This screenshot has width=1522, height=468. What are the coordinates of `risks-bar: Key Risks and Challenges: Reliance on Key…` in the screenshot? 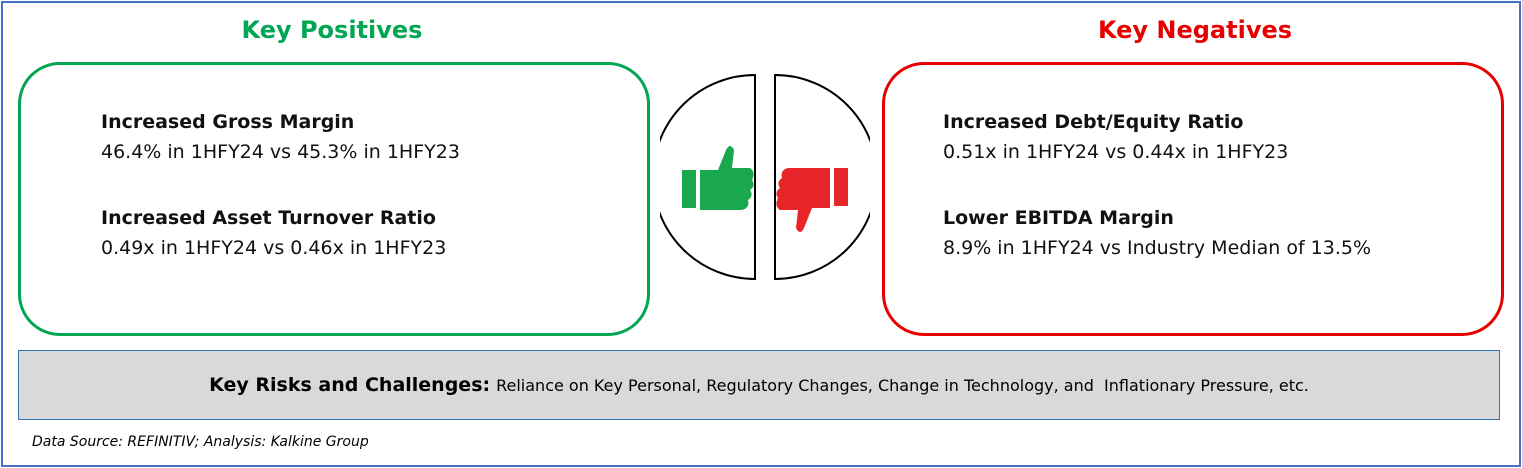 It's located at (759, 385).